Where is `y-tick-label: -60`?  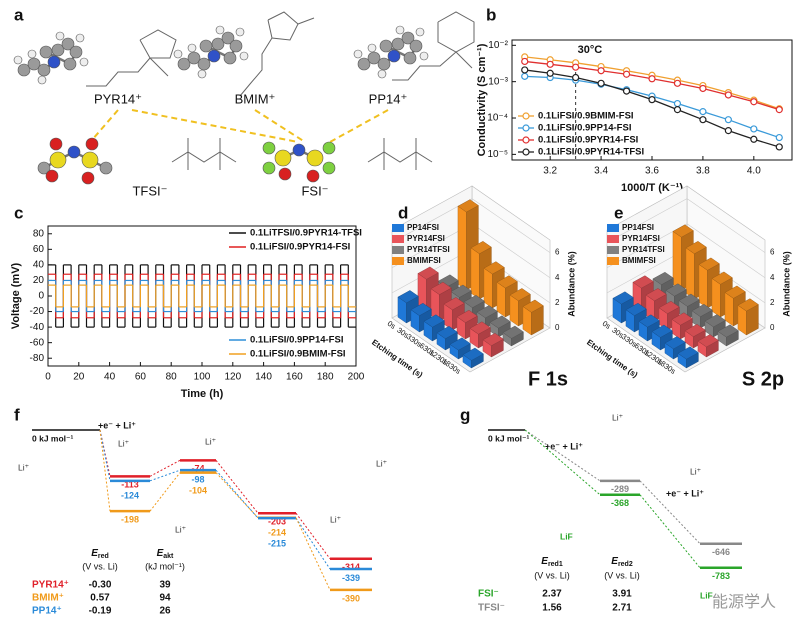
y-tick-label: -60 is located at coordinates (37, 342).